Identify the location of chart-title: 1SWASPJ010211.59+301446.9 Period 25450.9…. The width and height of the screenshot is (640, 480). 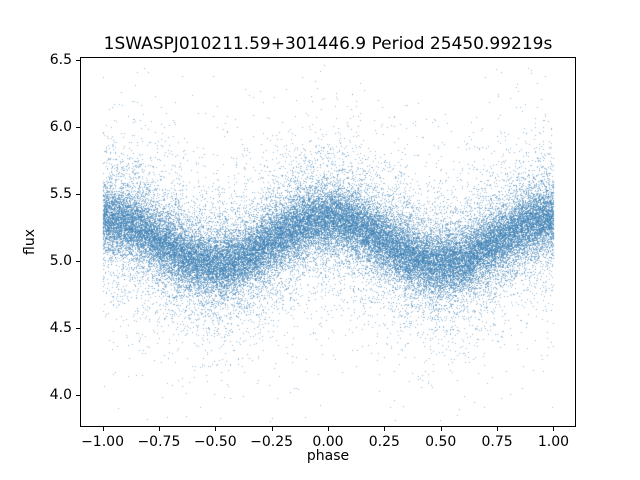
(328, 44).